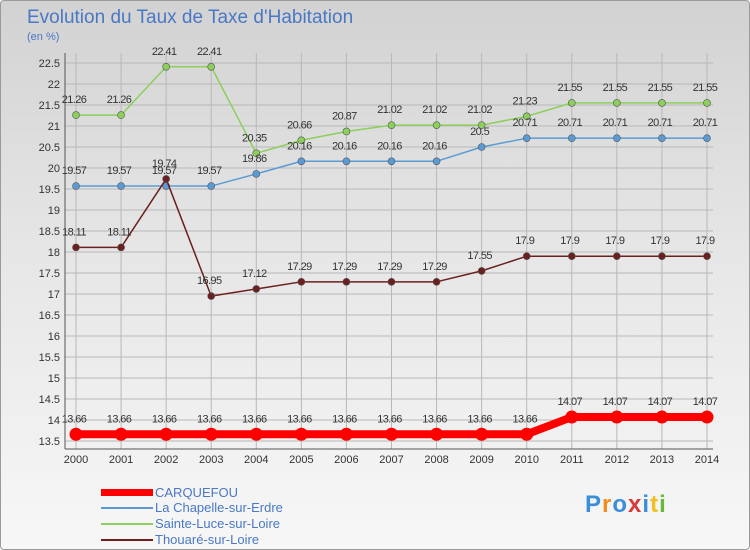 The width and height of the screenshot is (750, 550). I want to click on data-label: 17.12, so click(254, 274).